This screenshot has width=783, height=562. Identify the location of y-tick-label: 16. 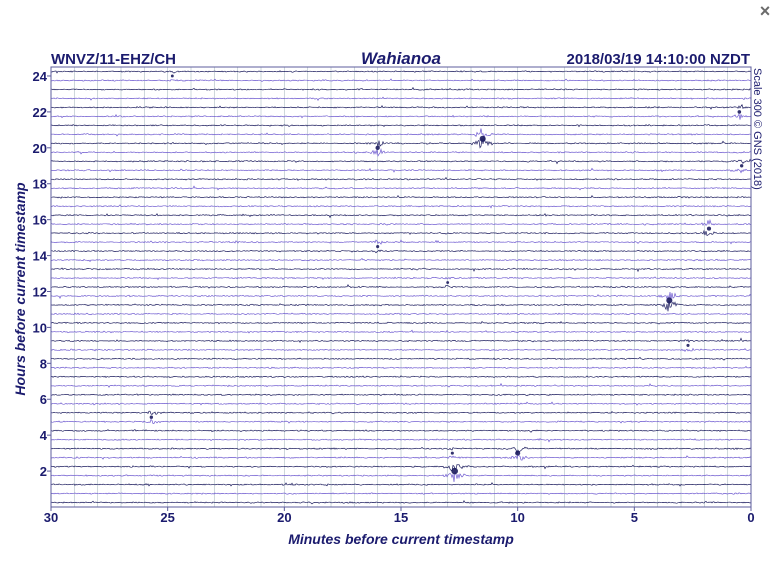
(40, 220).